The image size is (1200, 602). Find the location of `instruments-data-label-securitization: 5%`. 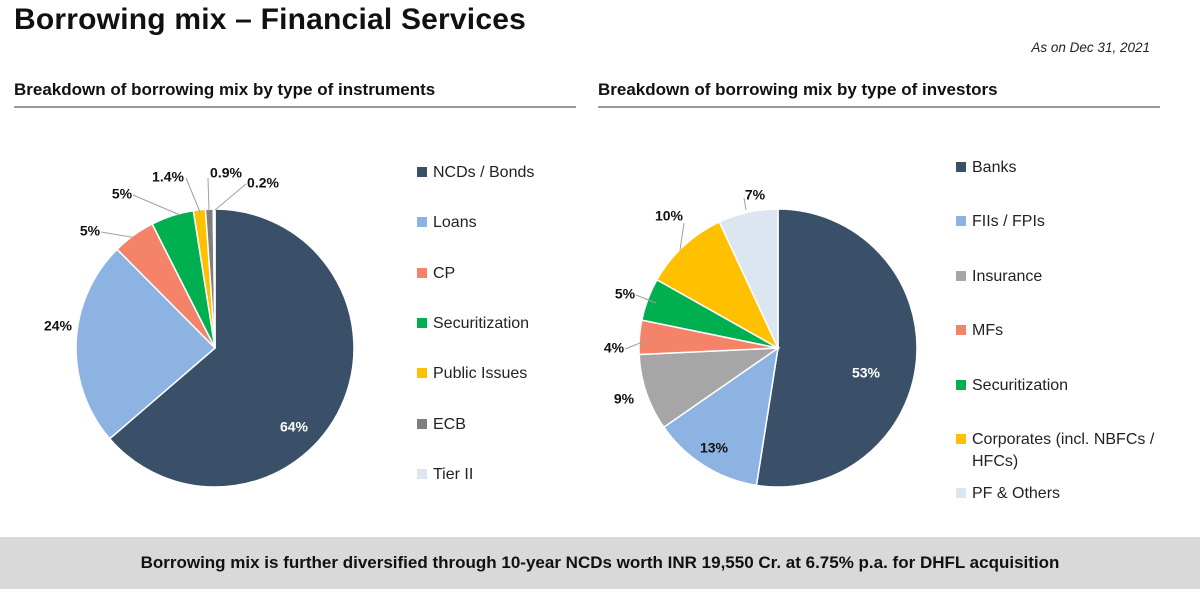

instruments-data-label-securitization: 5% is located at coordinates (122, 194).